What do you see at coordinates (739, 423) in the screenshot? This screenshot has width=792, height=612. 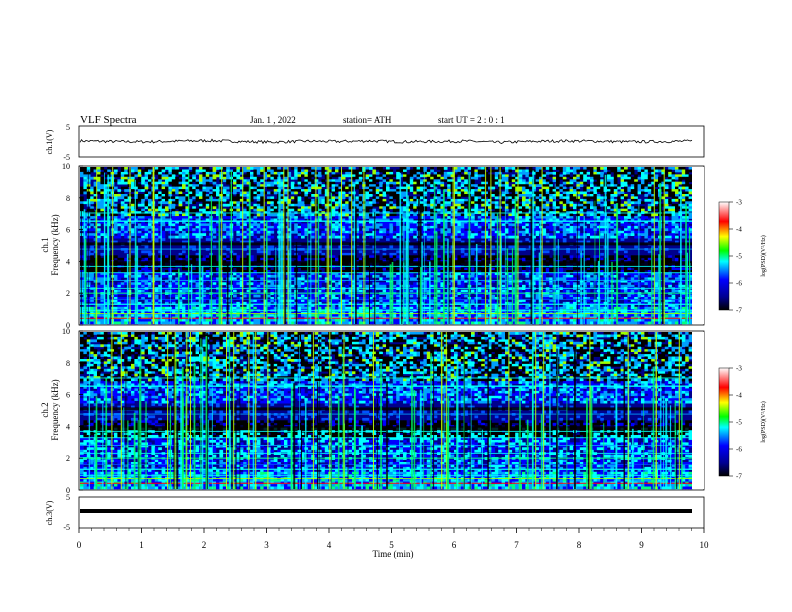 I see `cbar2-ticks-label--5: -5` at bounding box center [739, 423].